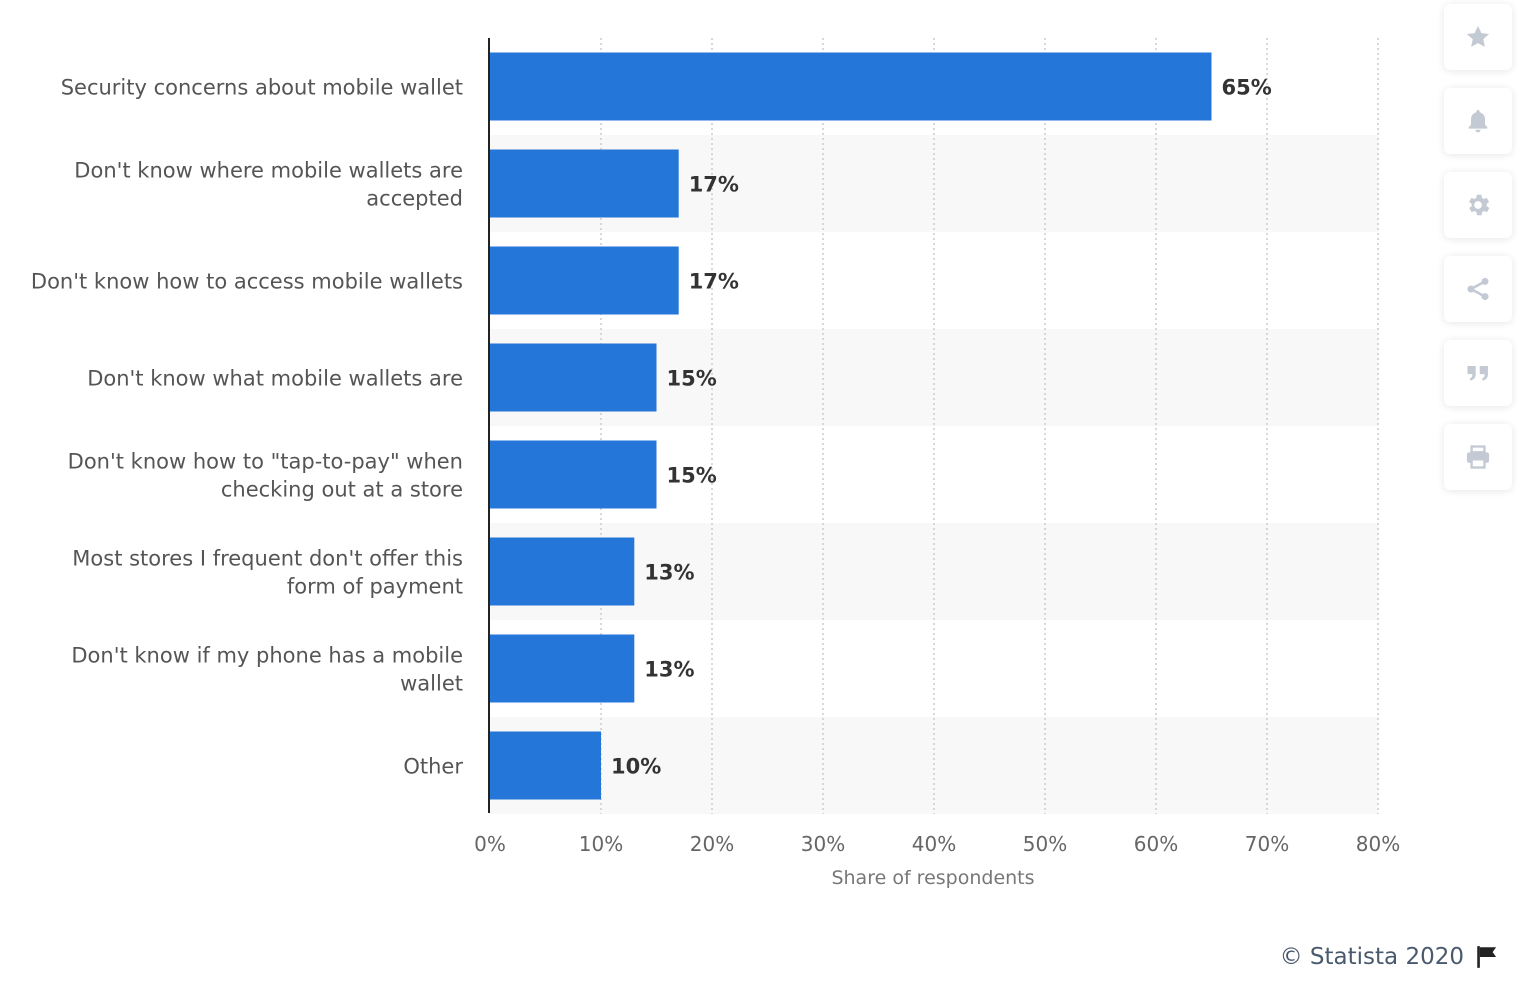 This screenshot has width=1526, height=982. I want to click on data-label: 10%, so click(636, 767).